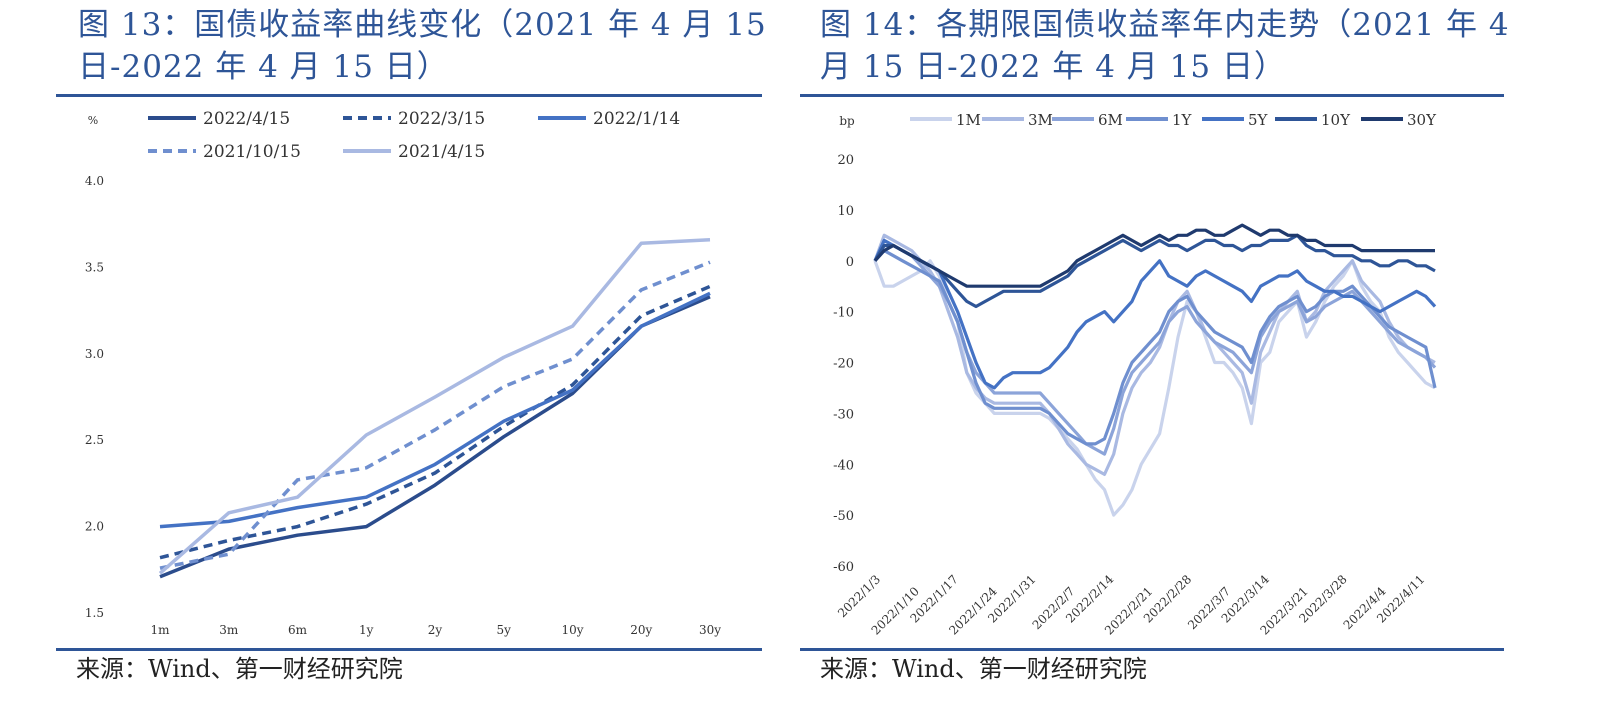 The height and width of the screenshot is (716, 1609). Describe the element at coordinates (843, 567) in the screenshot. I see `y-tick-label: -60` at that location.